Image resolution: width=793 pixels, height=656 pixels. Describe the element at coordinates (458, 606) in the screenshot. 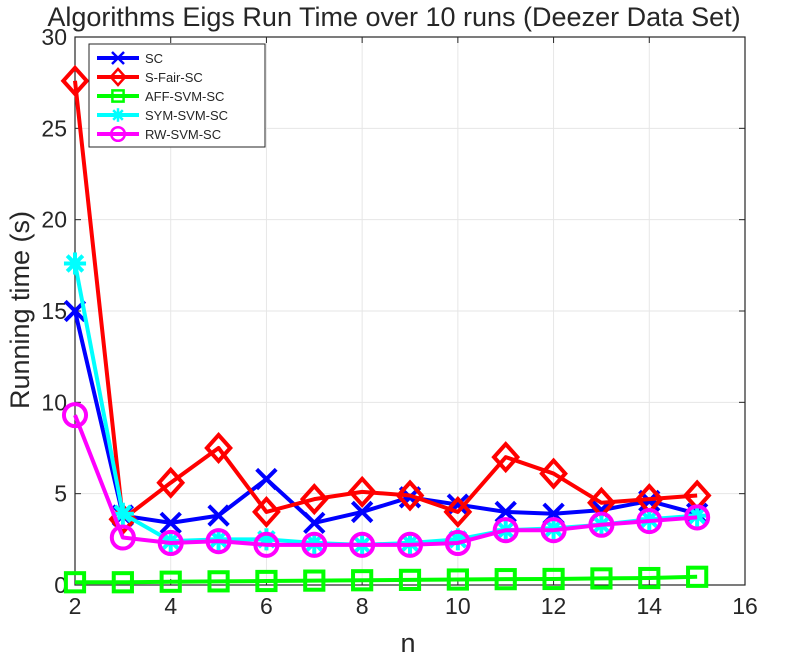

I see `x-tick-label: 10` at that location.